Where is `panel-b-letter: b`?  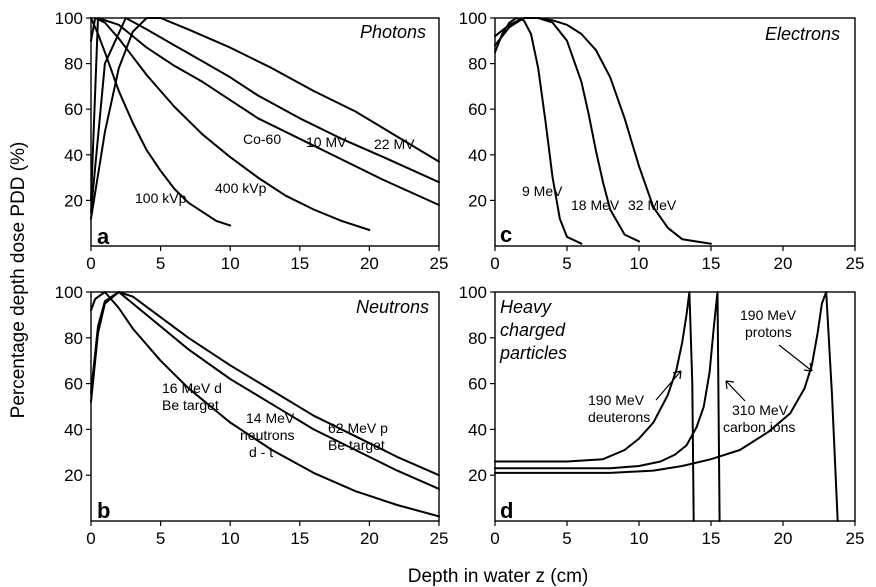 panel-b-letter: b is located at coordinates (103, 510).